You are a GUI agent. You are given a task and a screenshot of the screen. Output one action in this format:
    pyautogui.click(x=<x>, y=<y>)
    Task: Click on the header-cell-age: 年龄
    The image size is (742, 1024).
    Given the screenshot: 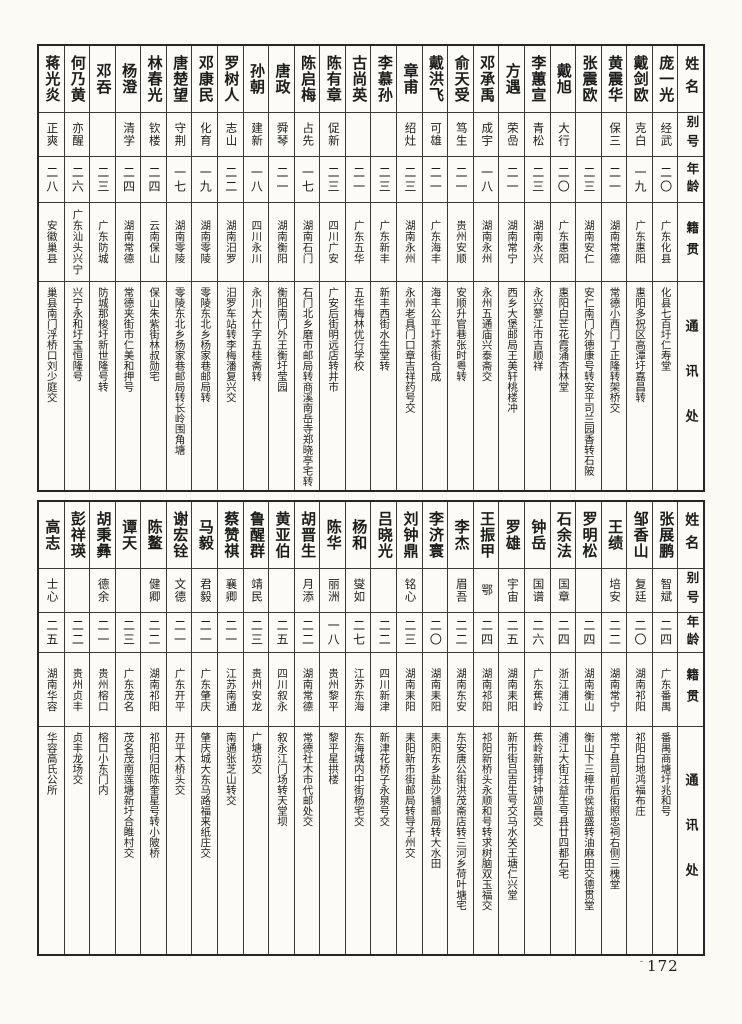 What is the action you would take?
    pyautogui.click(x=690, y=180)
    